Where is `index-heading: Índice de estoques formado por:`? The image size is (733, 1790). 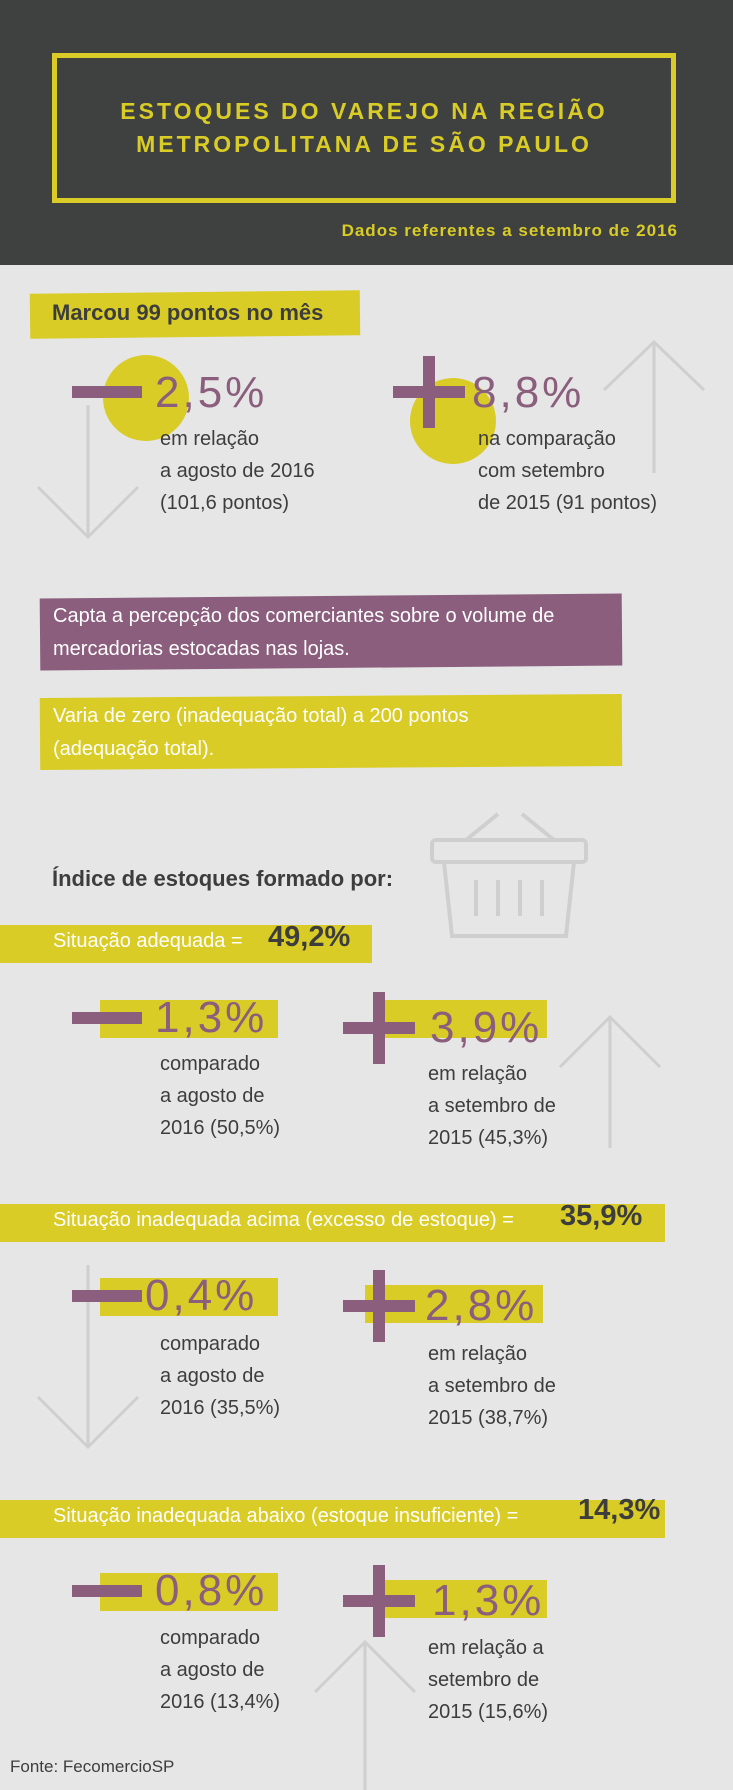 index-heading: Índice de estoques formado por: is located at coordinates (223, 878).